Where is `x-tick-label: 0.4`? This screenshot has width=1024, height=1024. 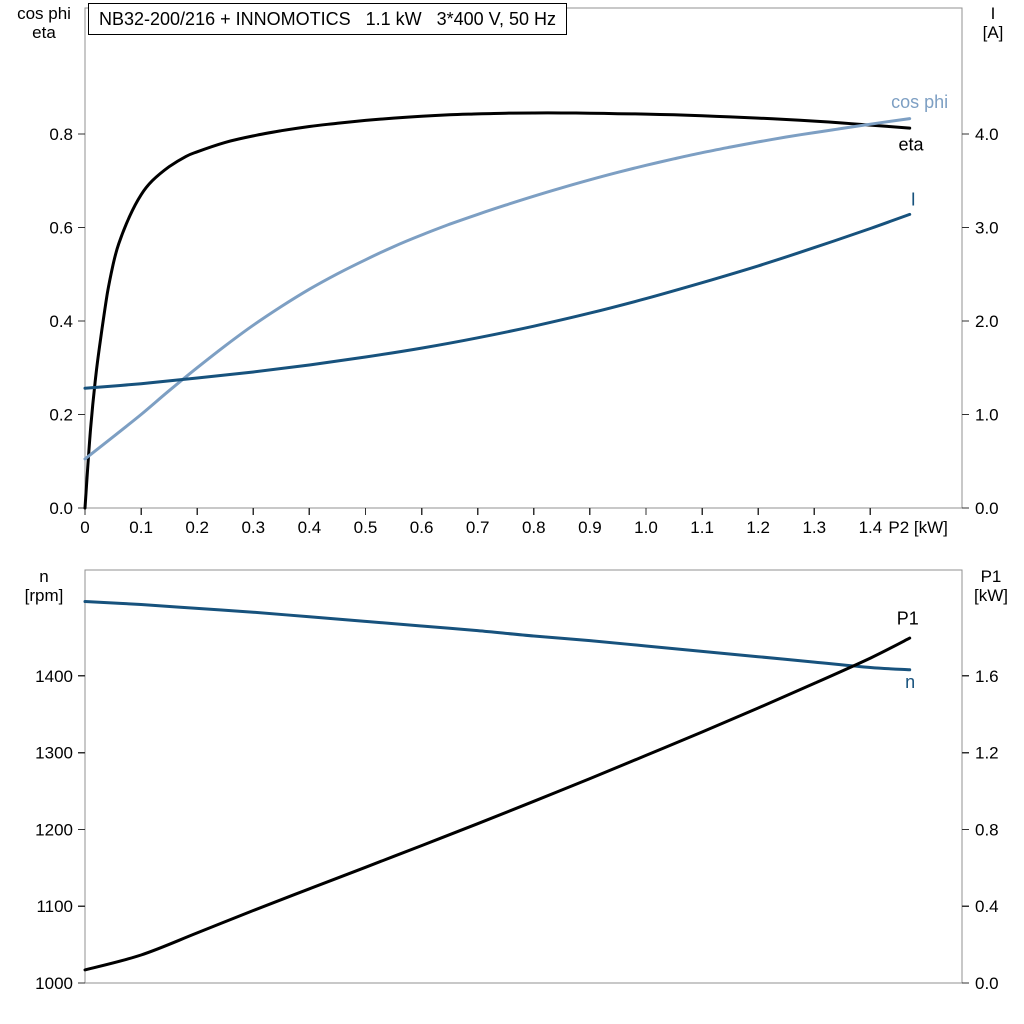
x-tick-label: 0.4 is located at coordinates (310, 527).